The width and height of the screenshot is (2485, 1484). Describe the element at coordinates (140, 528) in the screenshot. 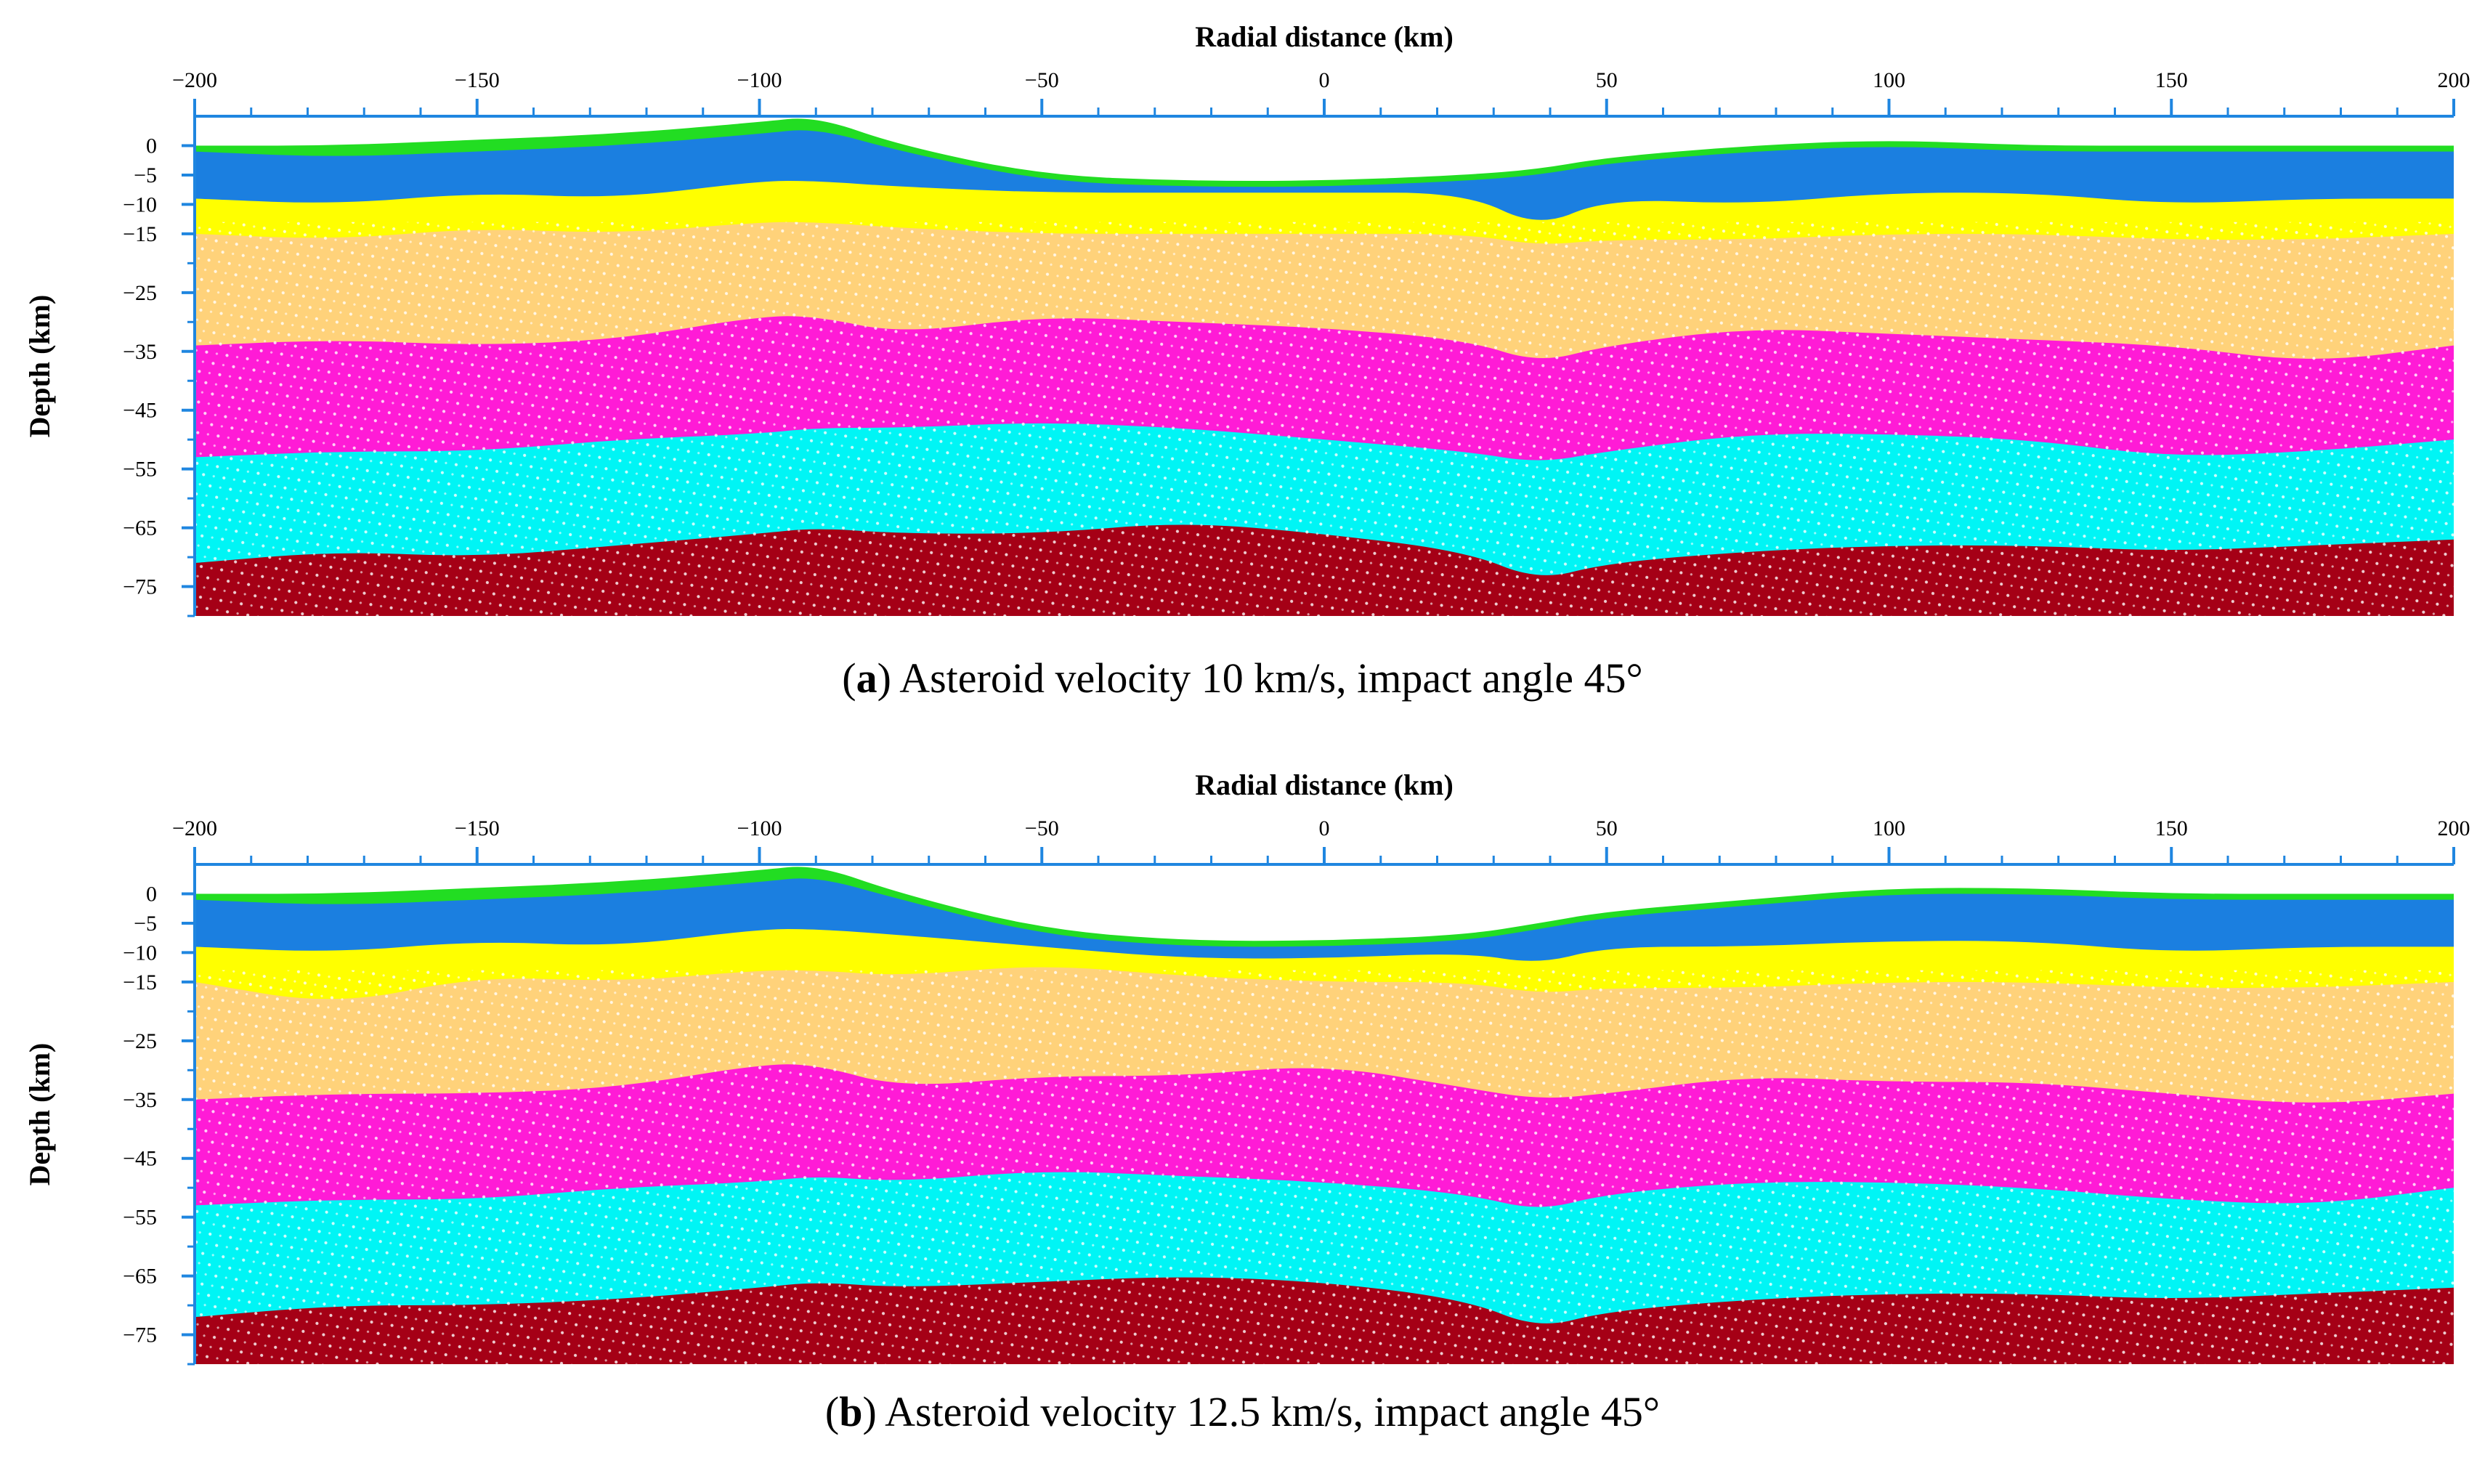

I see `y-tick-label--65-a: −65` at that location.